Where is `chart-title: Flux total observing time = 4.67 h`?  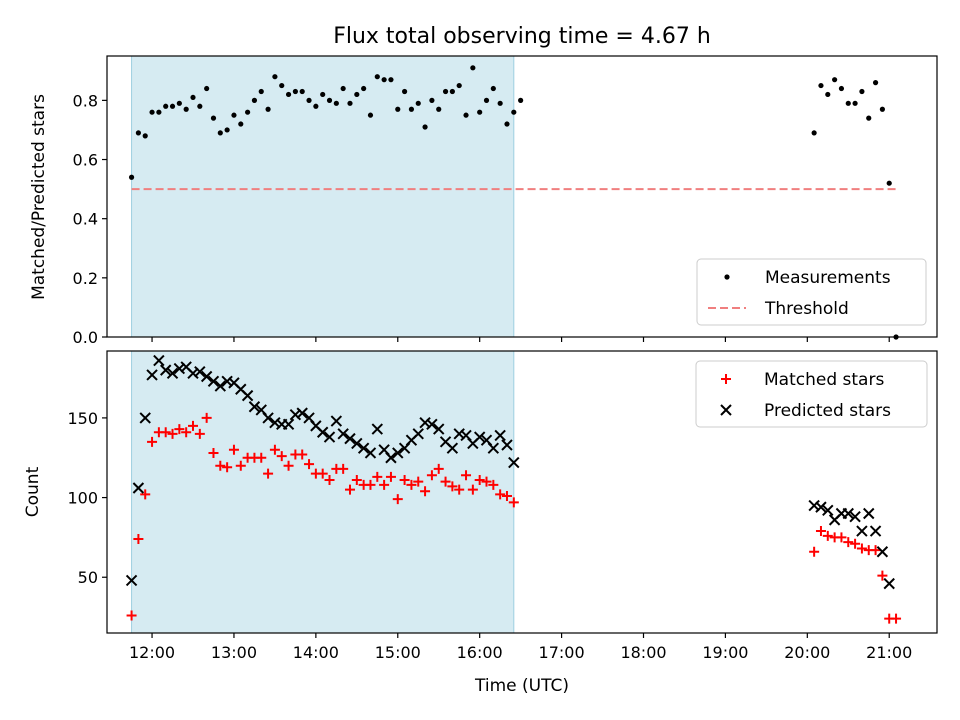
chart-title: Flux total observing time = 4.67 h is located at coordinates (522, 36).